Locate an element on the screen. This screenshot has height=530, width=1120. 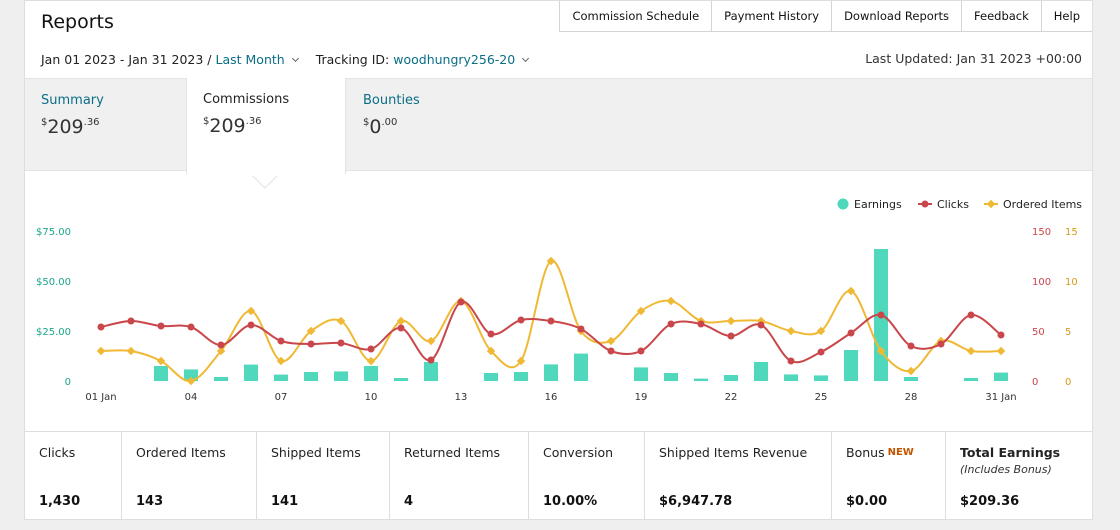
stat-label: Ordered Items is located at coordinates (181, 452).